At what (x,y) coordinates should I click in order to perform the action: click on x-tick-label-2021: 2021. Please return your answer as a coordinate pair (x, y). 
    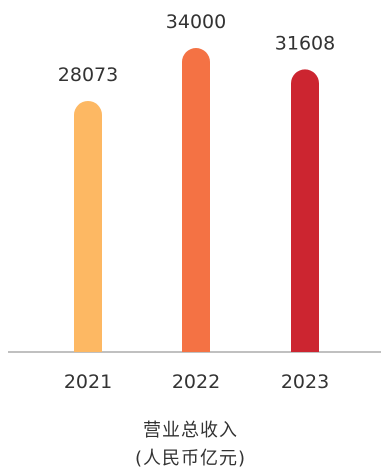
    Looking at the image, I should click on (88, 382).